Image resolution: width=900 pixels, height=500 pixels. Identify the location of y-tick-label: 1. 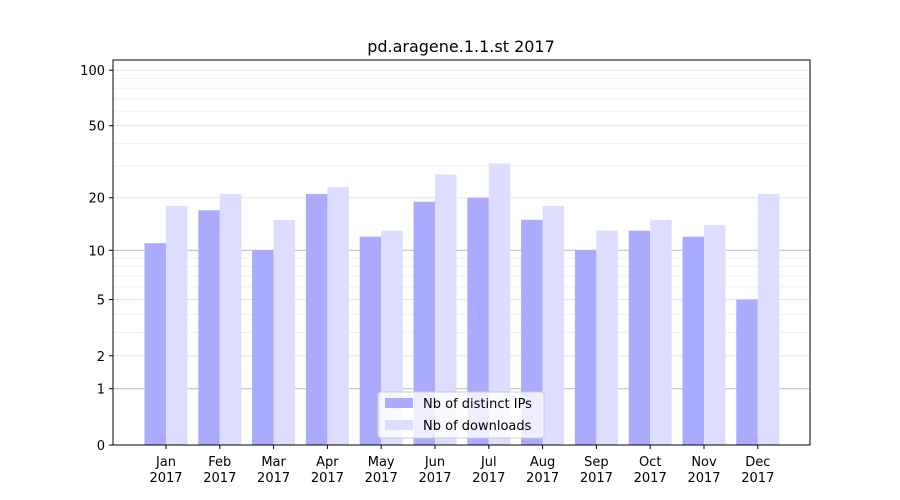
(101, 390).